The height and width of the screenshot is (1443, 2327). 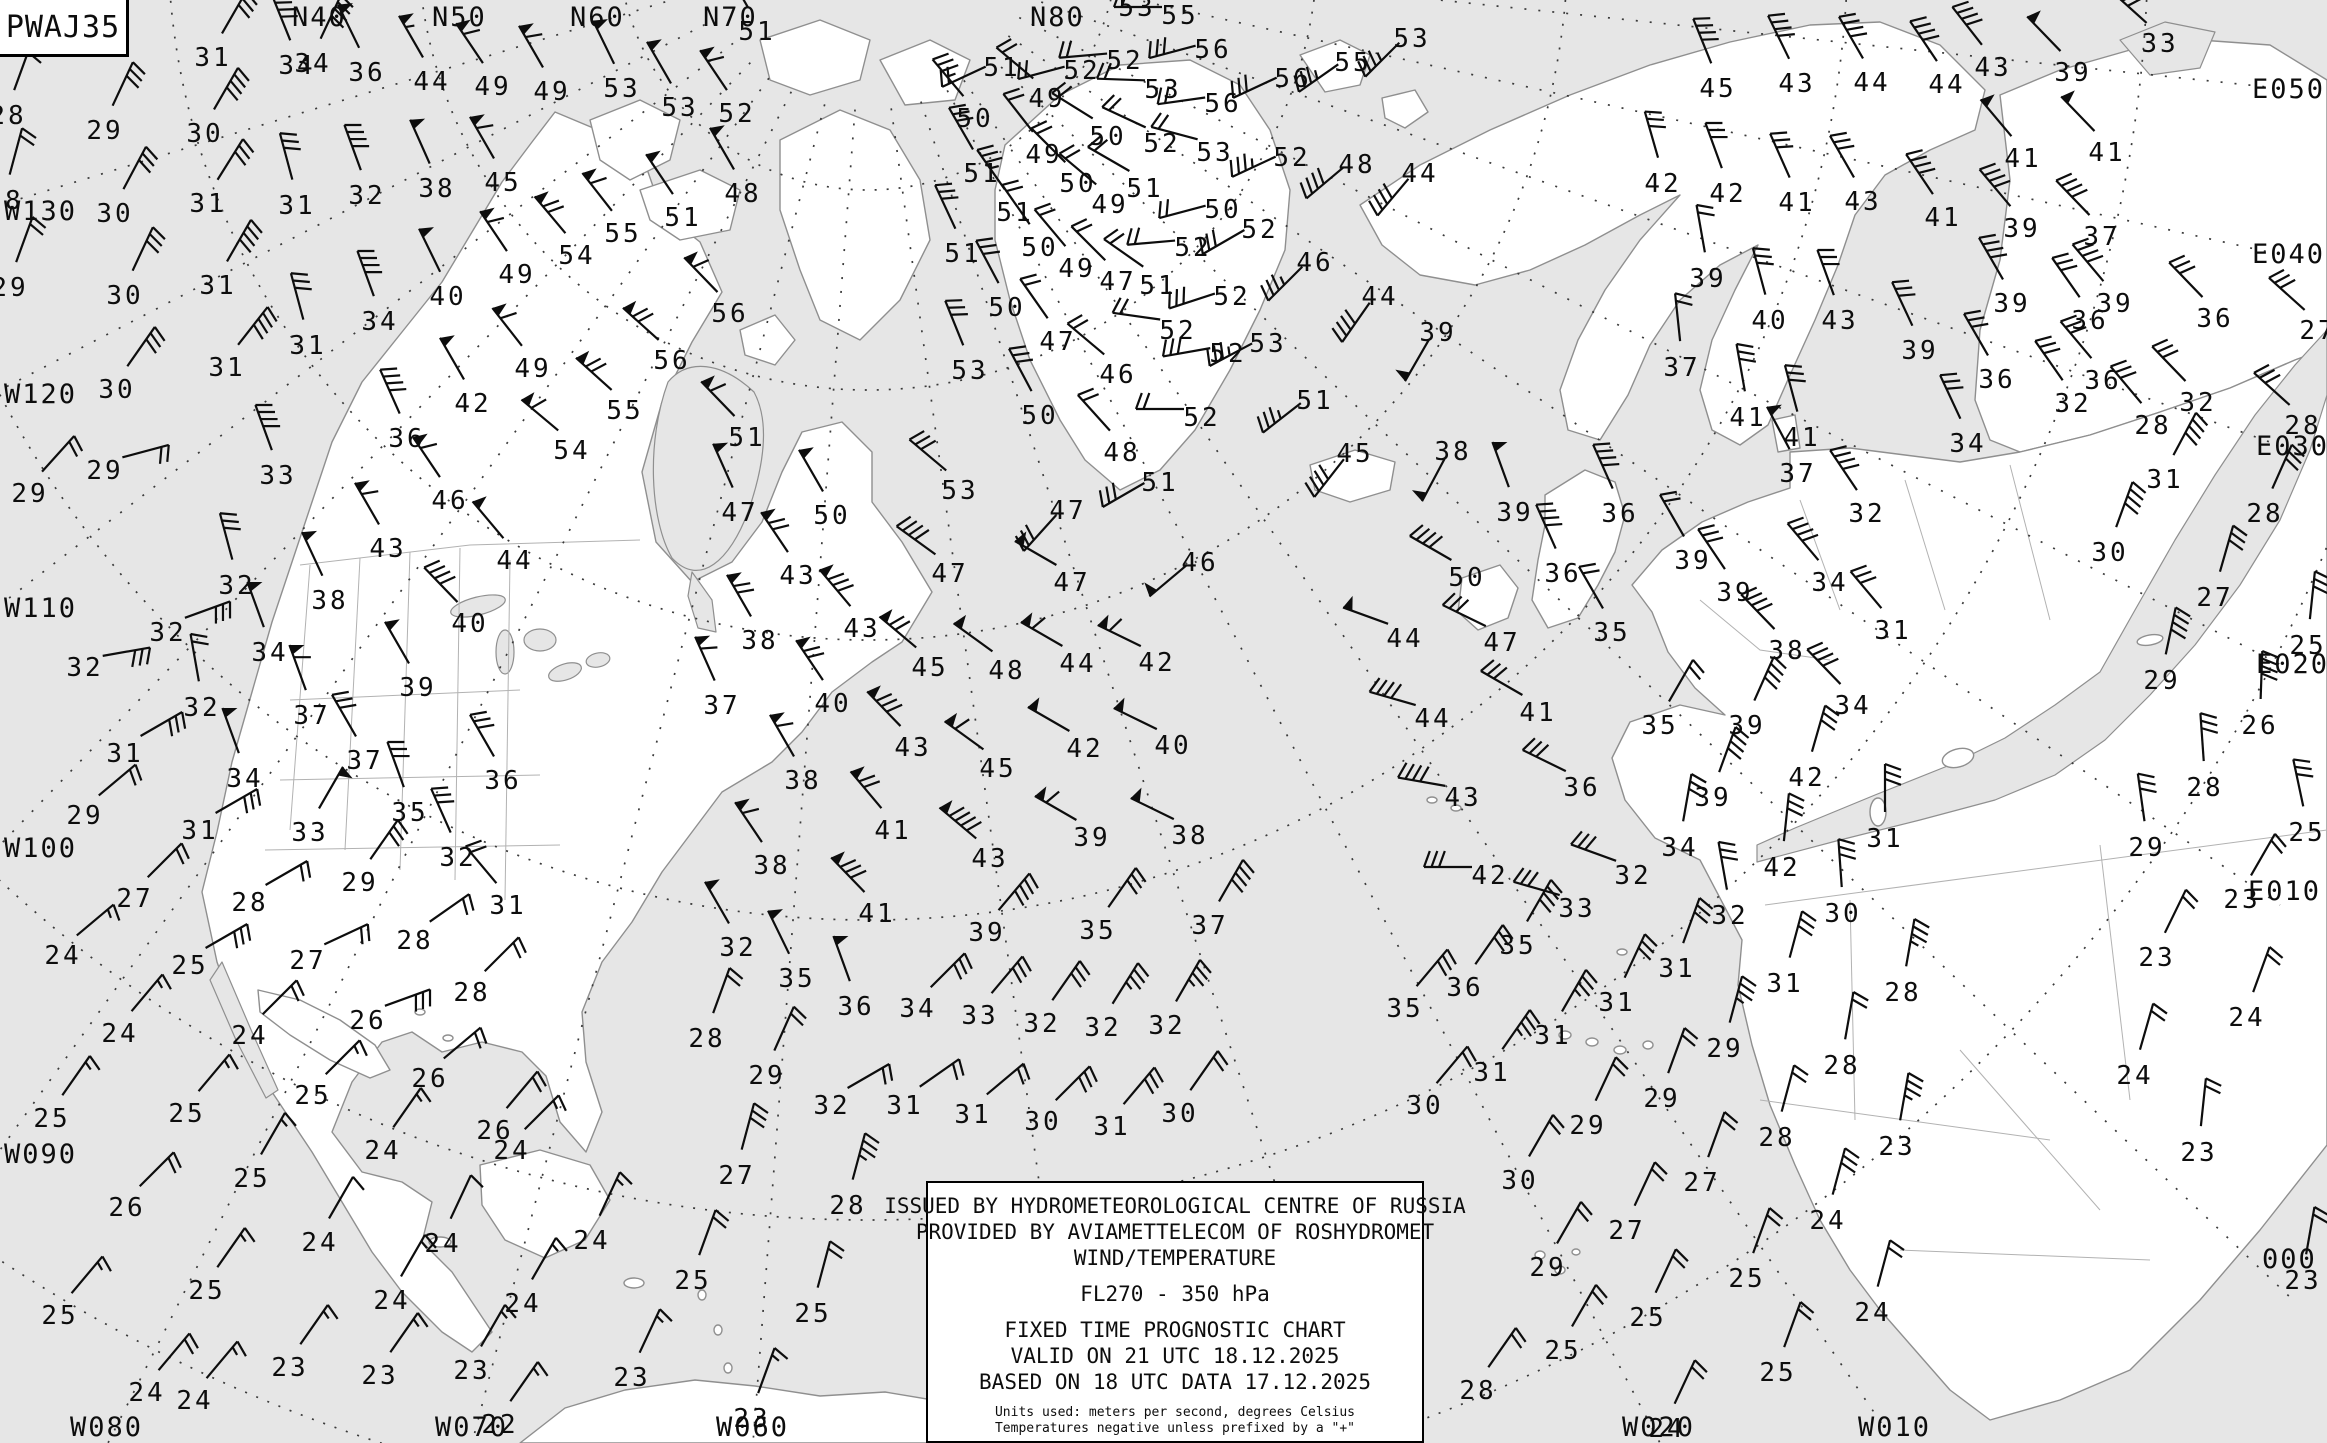 What do you see at coordinates (322, 807) in the screenshot?
I see `wind-station: 33` at bounding box center [322, 807].